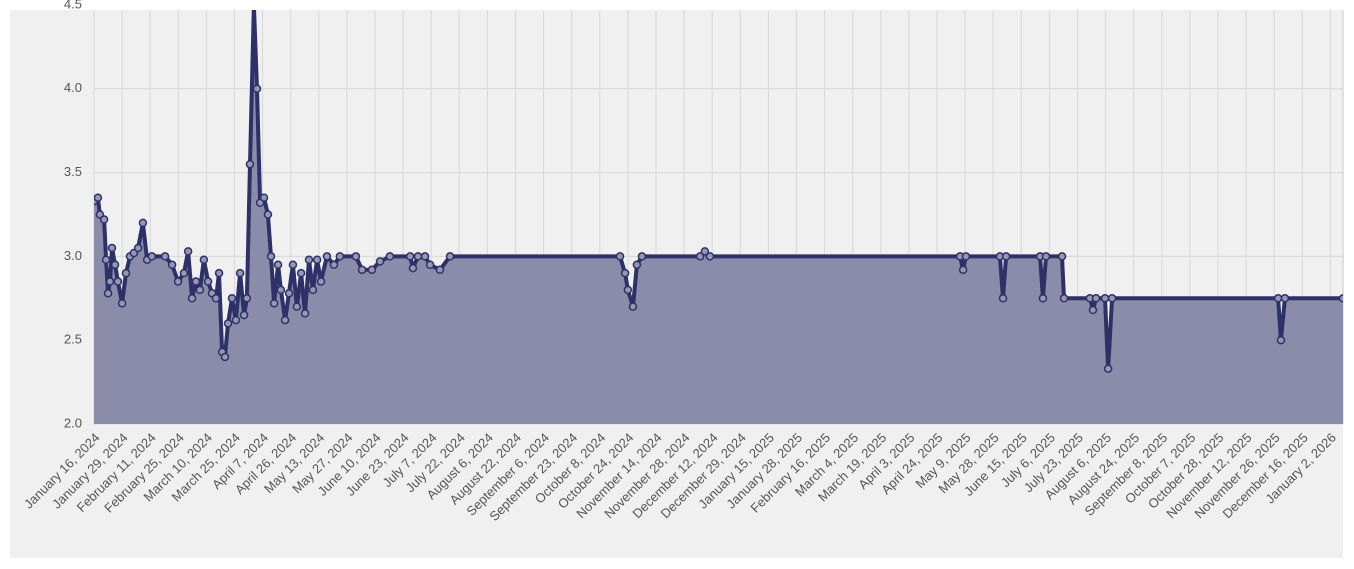 The image size is (1354, 569). What do you see at coordinates (73, 255) in the screenshot?
I see `y-tick-label: 3.0` at bounding box center [73, 255].